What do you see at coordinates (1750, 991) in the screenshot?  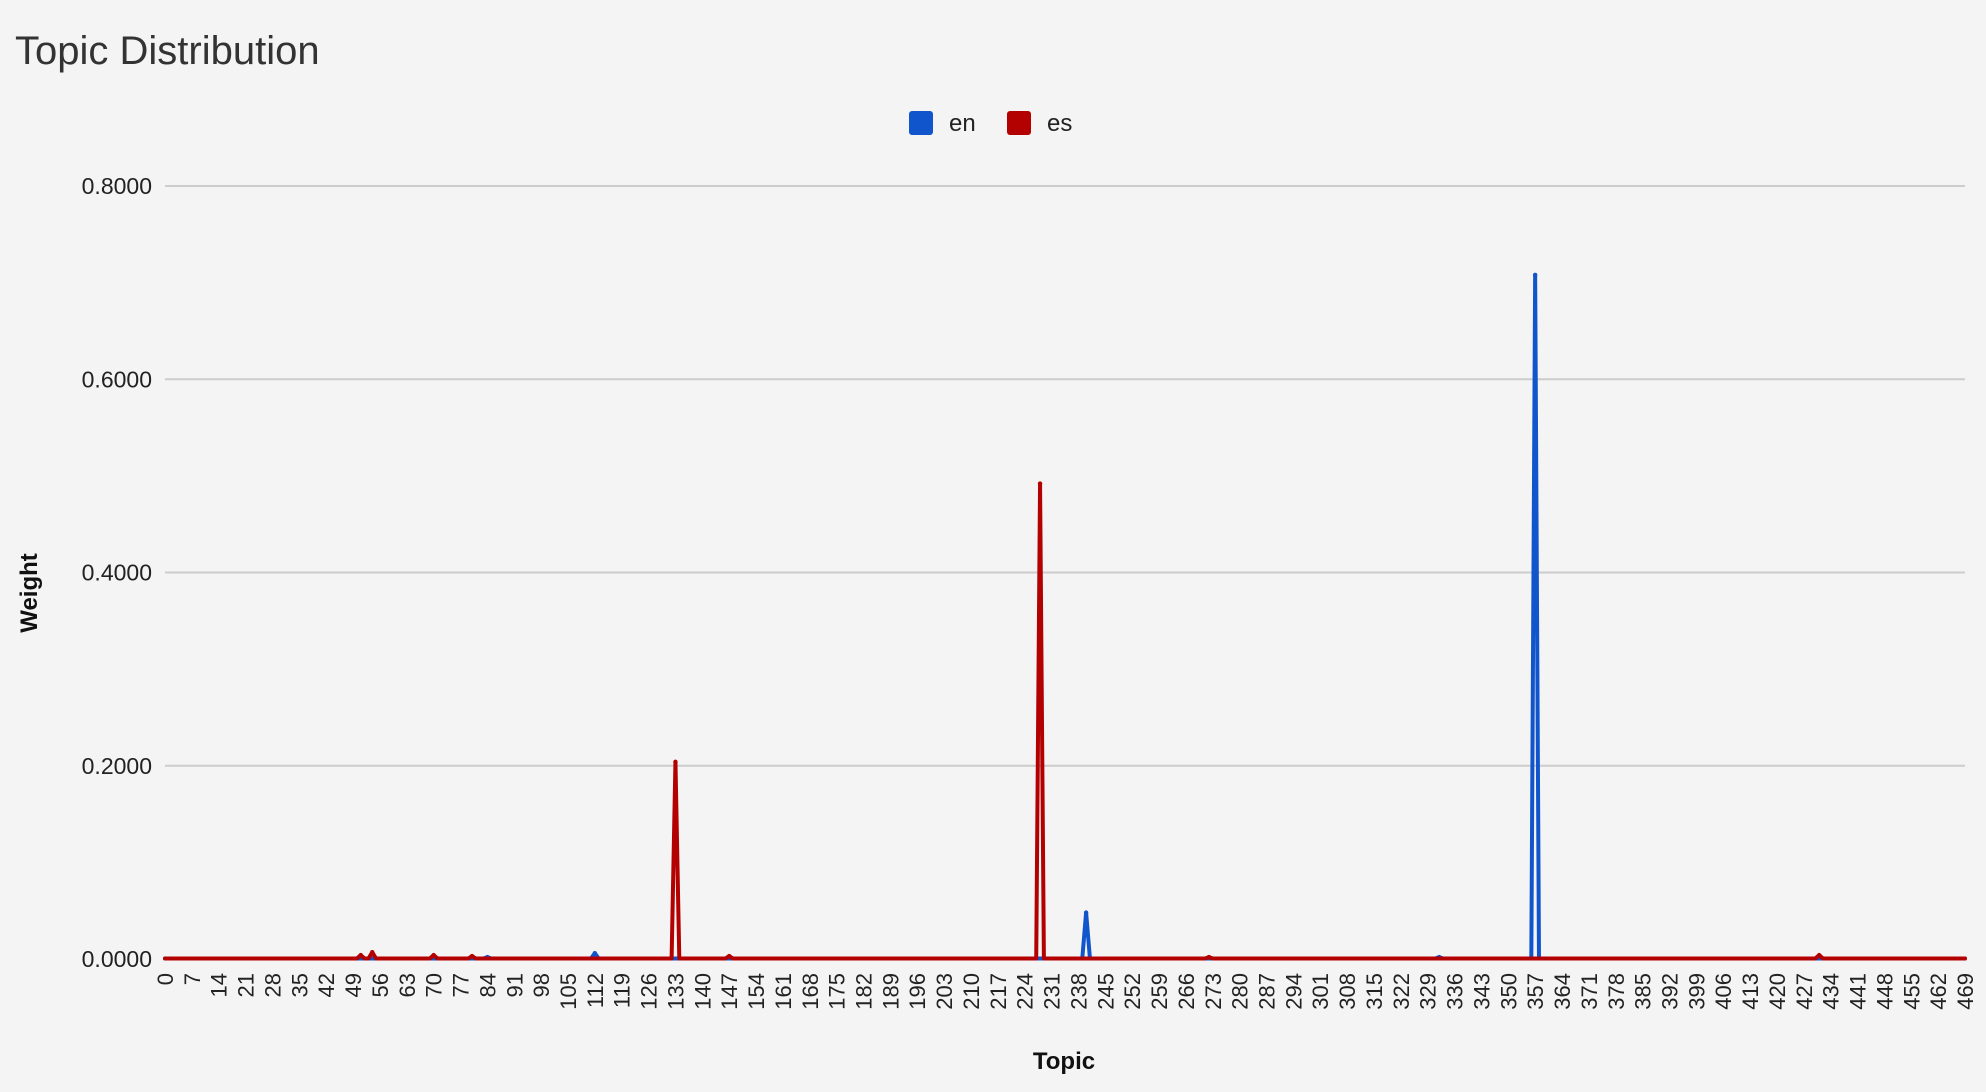 I see `x-tick-label: 413` at bounding box center [1750, 991].